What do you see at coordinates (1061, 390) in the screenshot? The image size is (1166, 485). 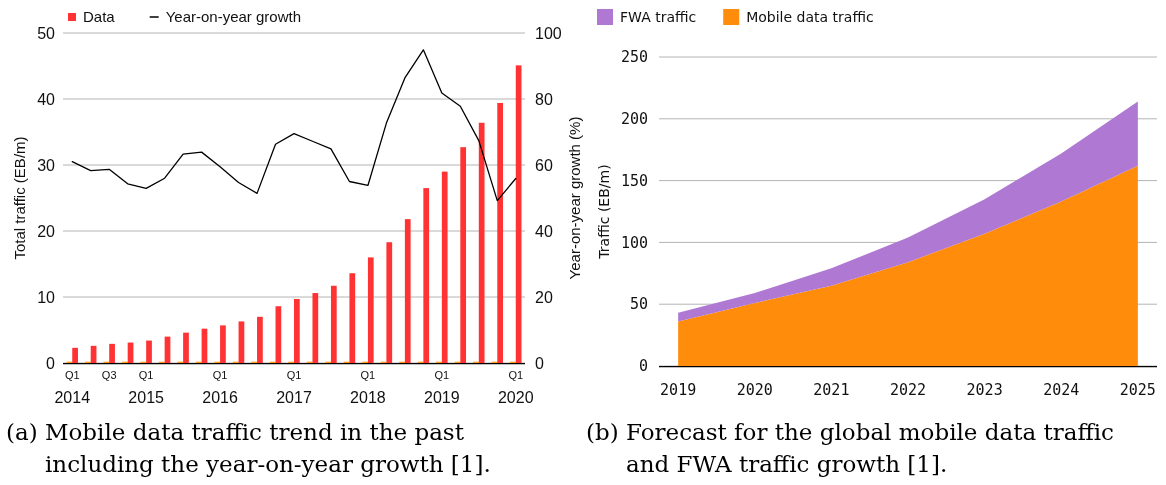 I see `x-tick-label: 2024` at bounding box center [1061, 390].